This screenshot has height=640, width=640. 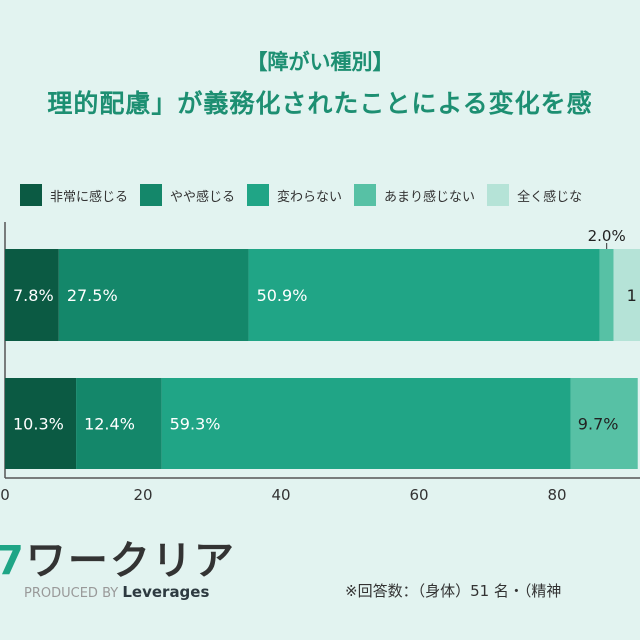 What do you see at coordinates (92, 295) in the screenshot?
I see `data-label: 27.5%` at bounding box center [92, 295].